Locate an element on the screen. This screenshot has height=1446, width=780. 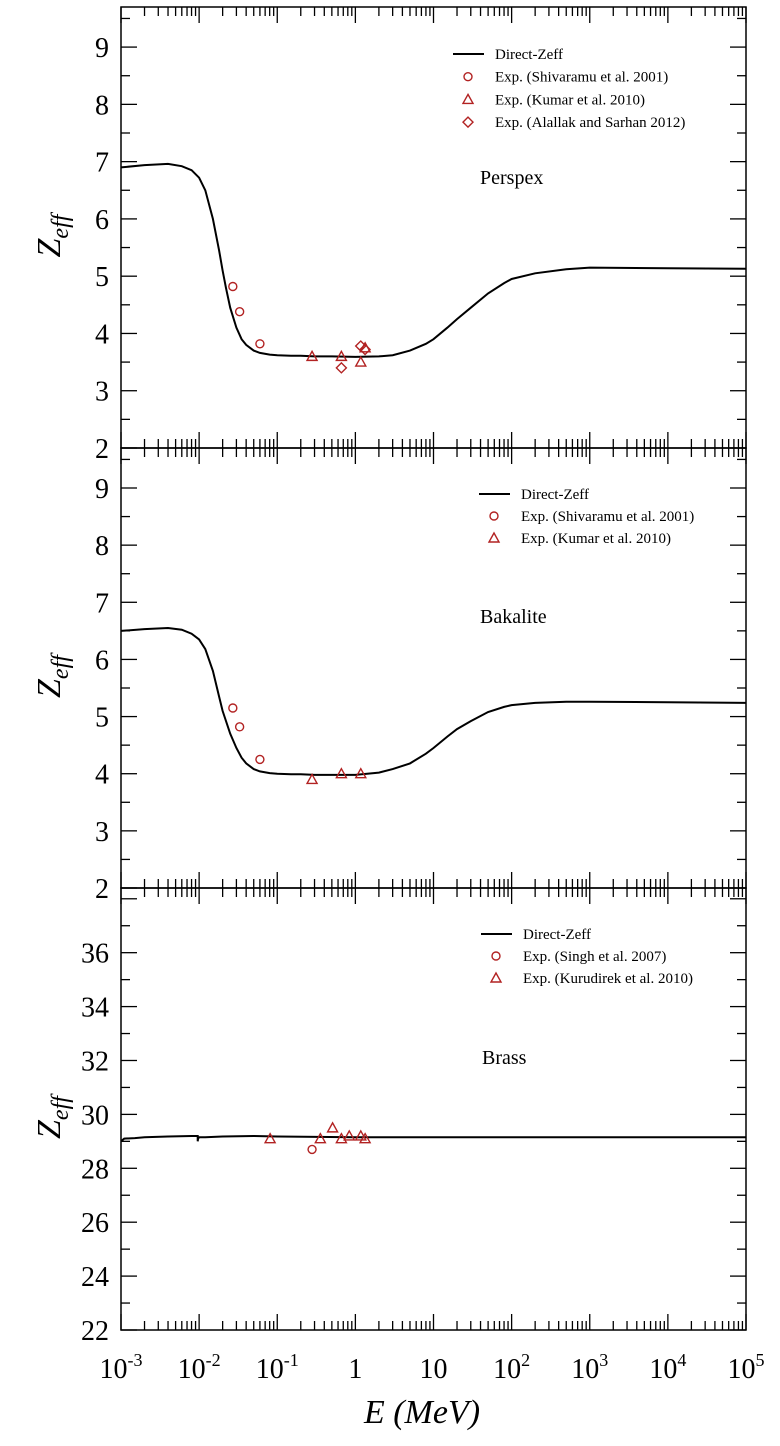
y-tick-label: 36 is located at coordinates (95, 954).